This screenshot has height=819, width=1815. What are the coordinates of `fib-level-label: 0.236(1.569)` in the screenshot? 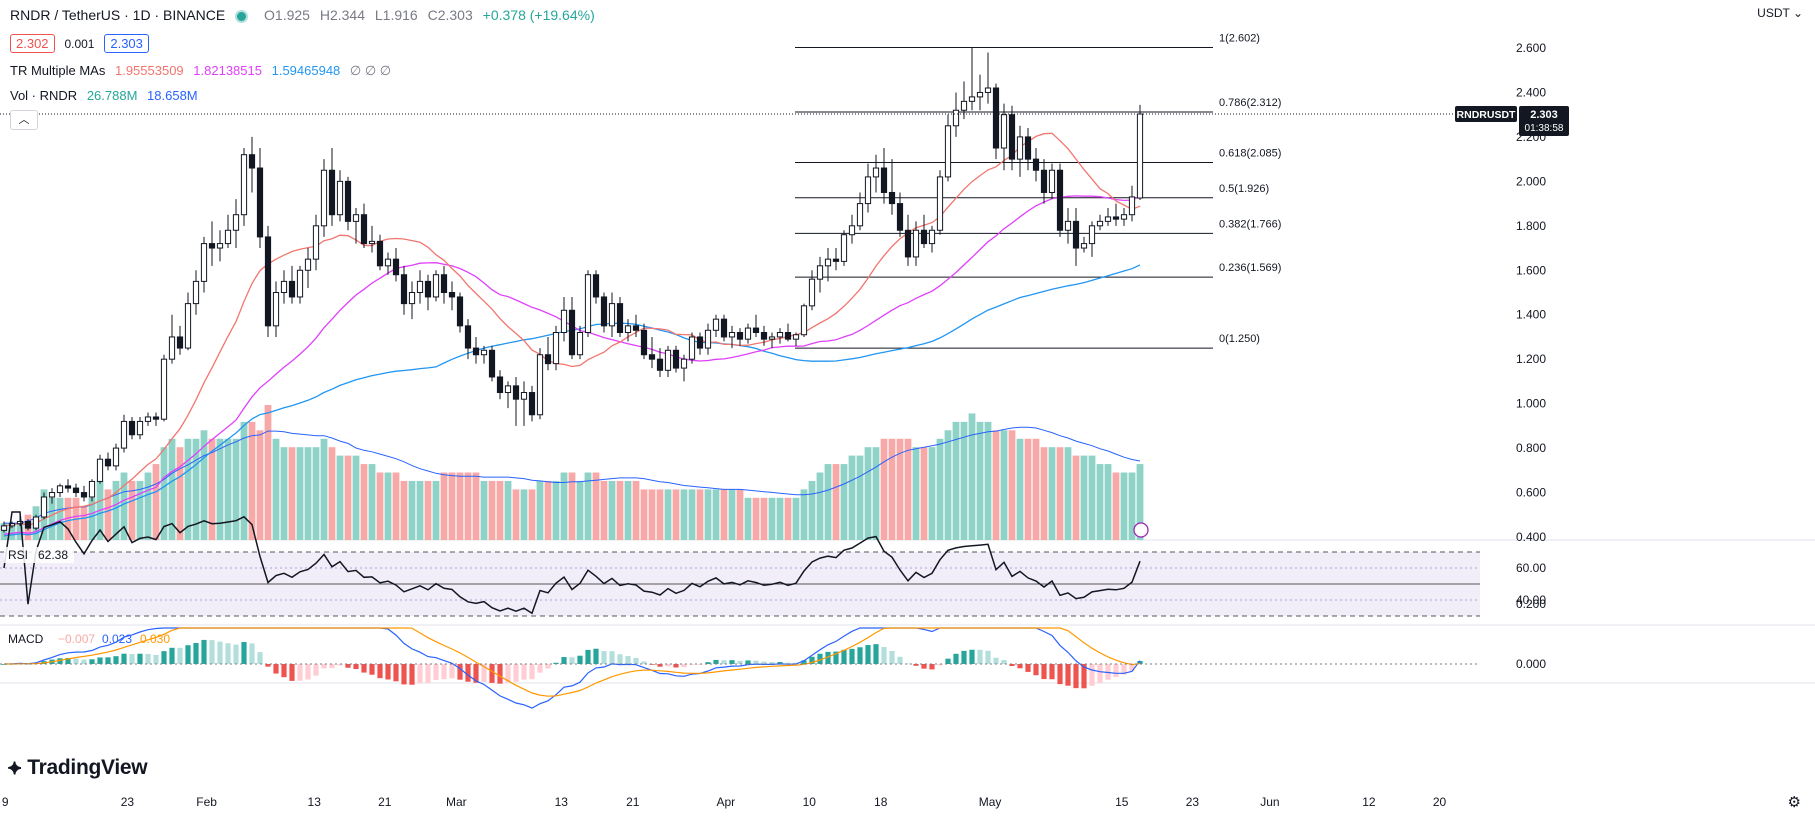 It's located at (1250, 268).